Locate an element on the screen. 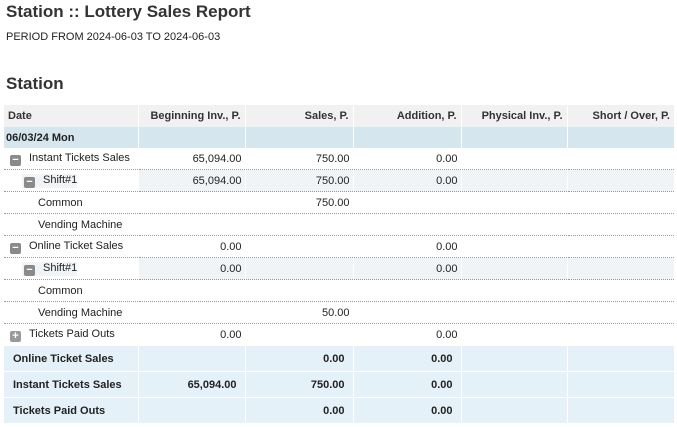 This screenshot has width=677, height=427. table-row: Vending Machine 50.00 is located at coordinates (339, 312).